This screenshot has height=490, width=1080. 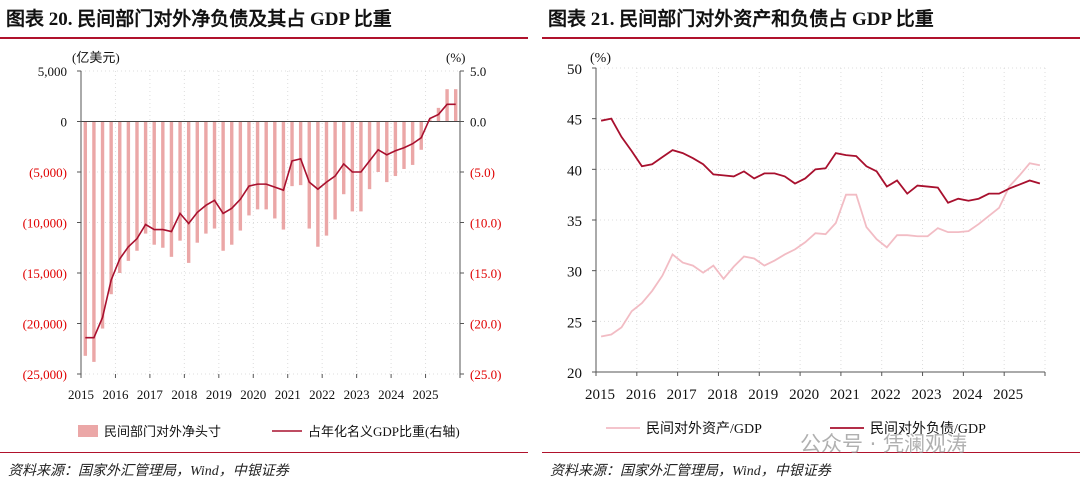 What do you see at coordinates (45, 374) in the screenshot?
I see `left-tick-label: (25,000)` at bounding box center [45, 374].